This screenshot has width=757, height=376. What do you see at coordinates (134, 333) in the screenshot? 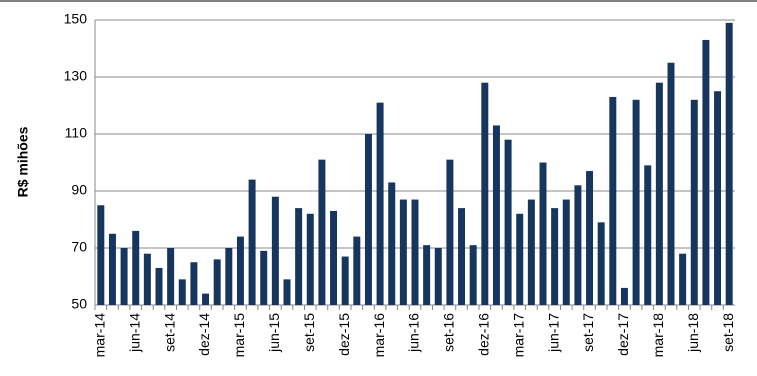
I see `x-tick-label: jun-14` at bounding box center [134, 333].